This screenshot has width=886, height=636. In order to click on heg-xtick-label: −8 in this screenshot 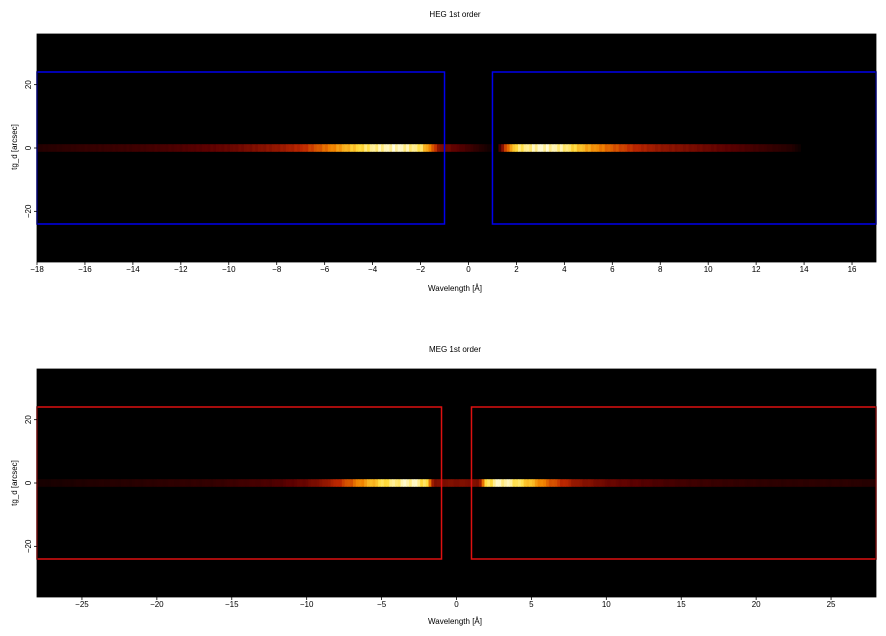, I will do `click(277, 269)`.